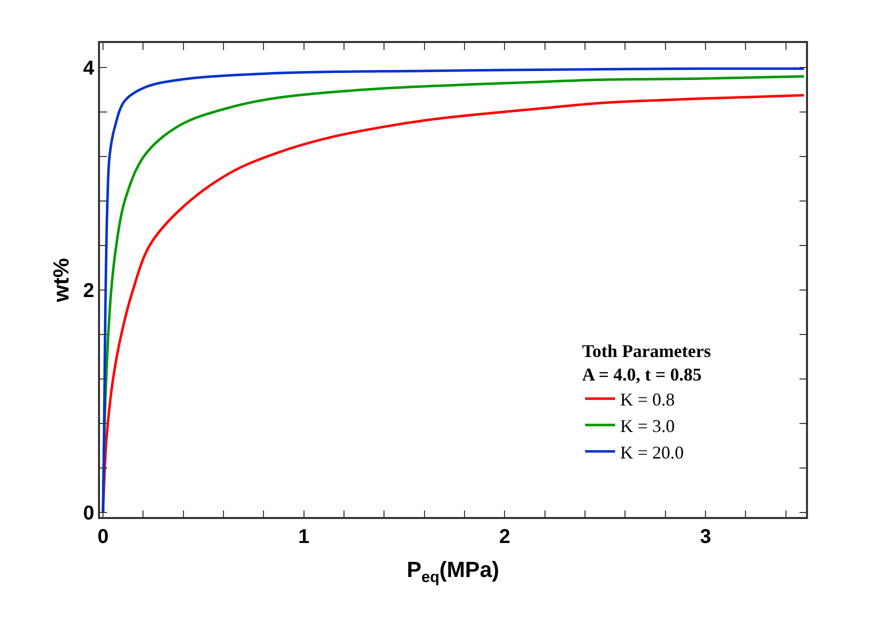 This screenshot has width=871, height=625. Describe the element at coordinates (304, 537) in the screenshot. I see `x-tick-label: 1` at that location.